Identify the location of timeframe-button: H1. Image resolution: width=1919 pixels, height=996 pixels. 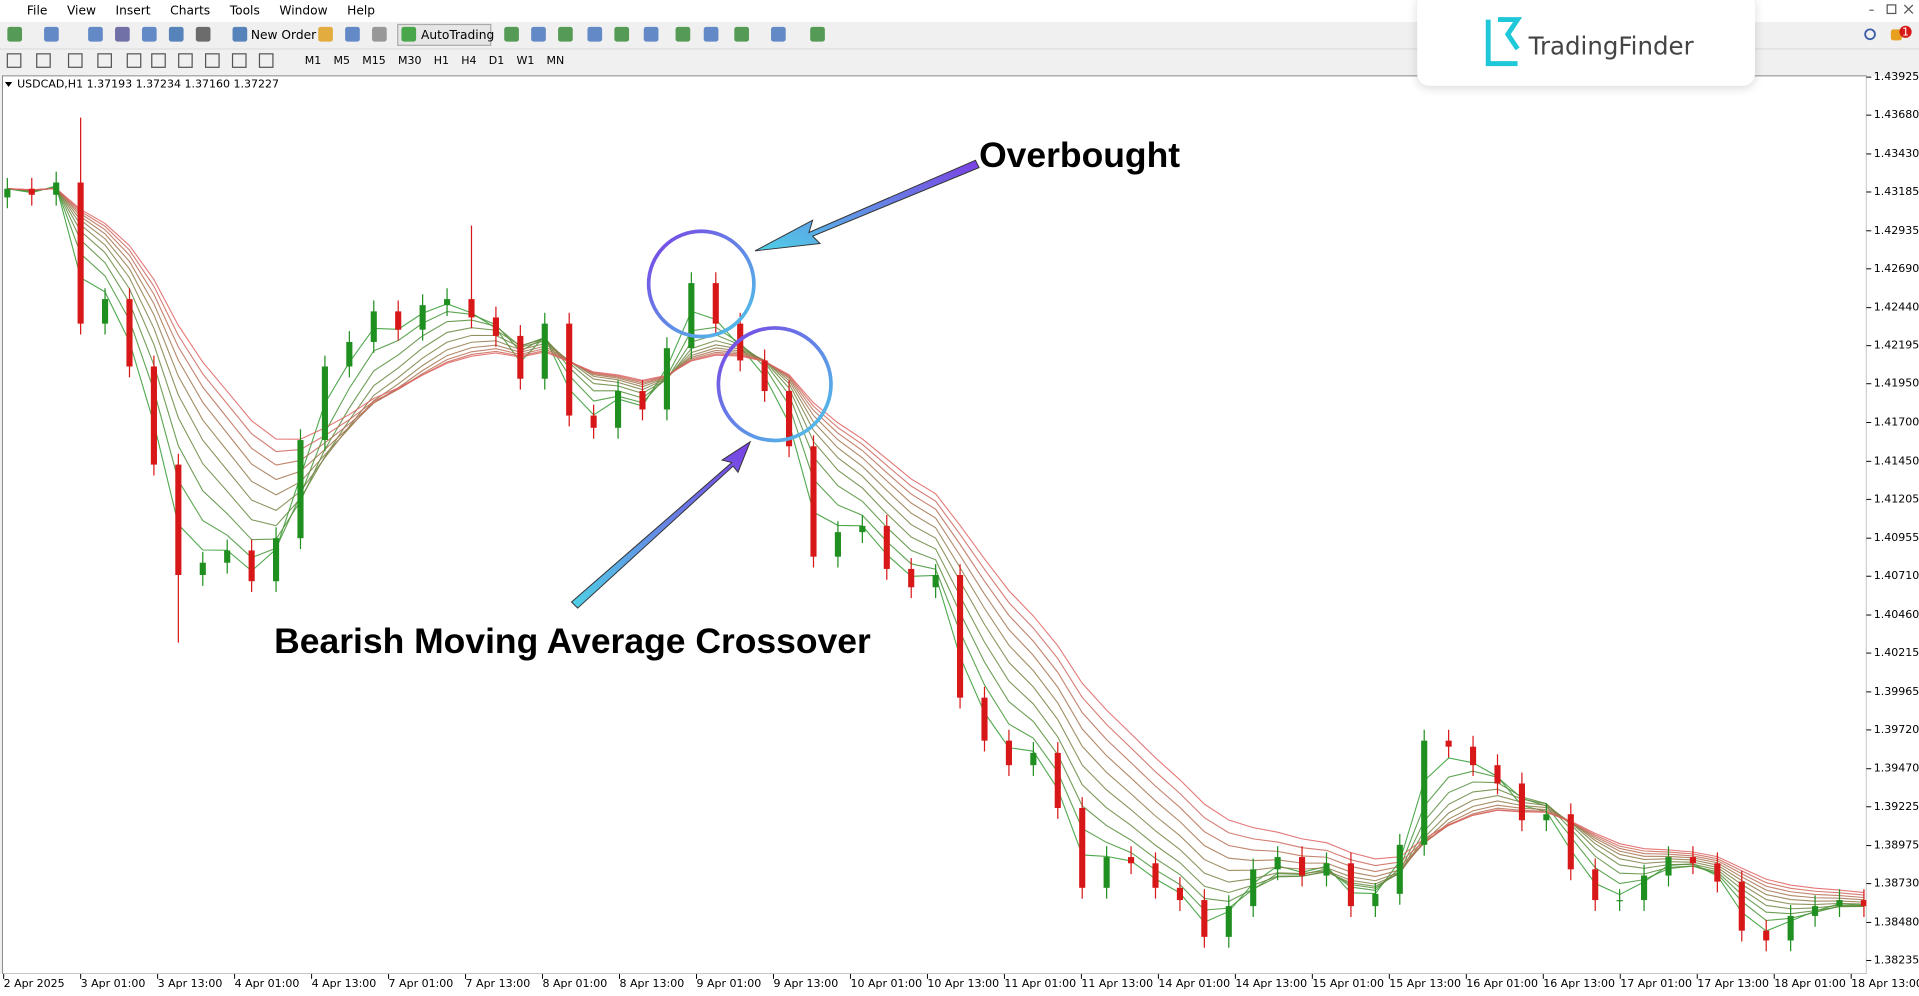
(441, 60).